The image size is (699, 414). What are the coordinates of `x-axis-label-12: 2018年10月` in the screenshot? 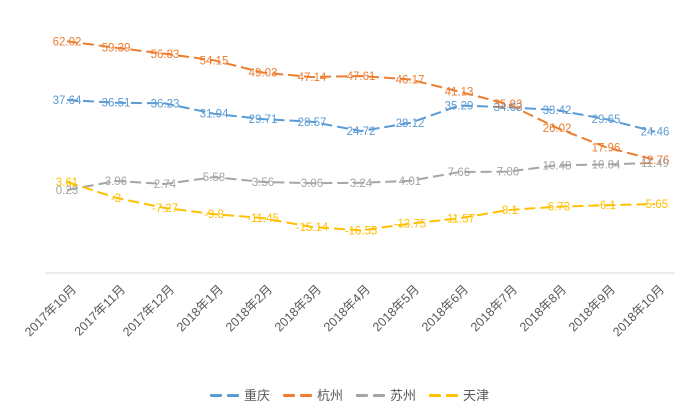 It's located at (638, 310).